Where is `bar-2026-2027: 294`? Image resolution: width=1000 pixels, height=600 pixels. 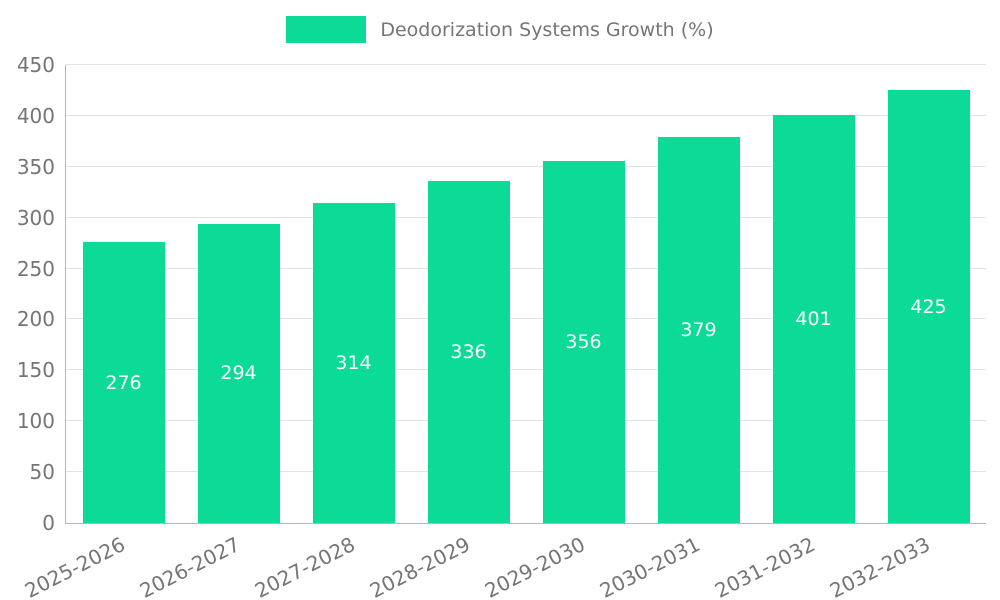 bar-2026-2027: 294 is located at coordinates (238, 373).